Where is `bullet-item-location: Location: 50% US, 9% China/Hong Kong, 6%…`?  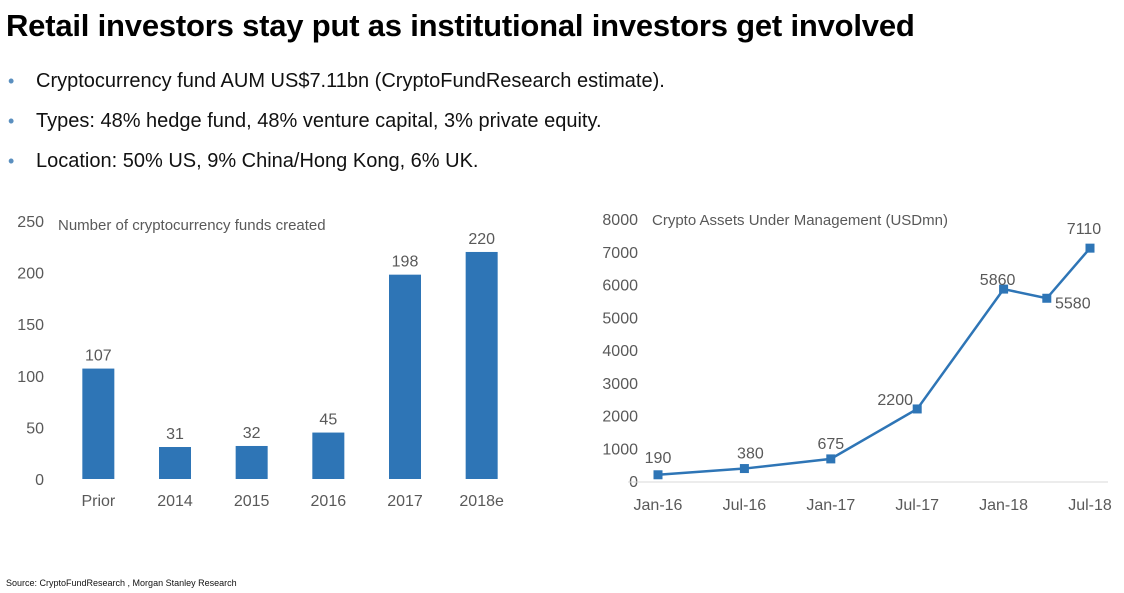
bullet-item-location: Location: 50% US, 9% China/Hong Kong, 6%… is located at coordinates (335, 168).